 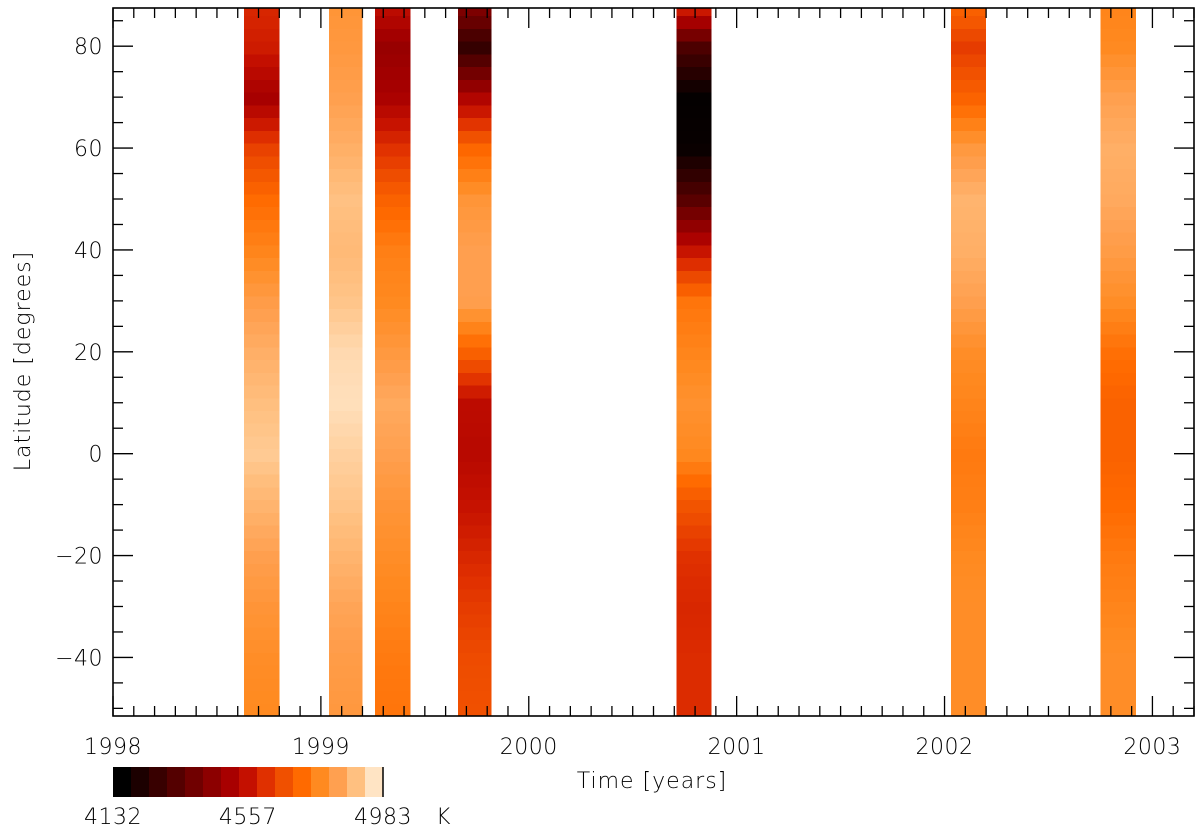 What do you see at coordinates (737, 747) in the screenshot?
I see `x-tick-label: 2001` at bounding box center [737, 747].